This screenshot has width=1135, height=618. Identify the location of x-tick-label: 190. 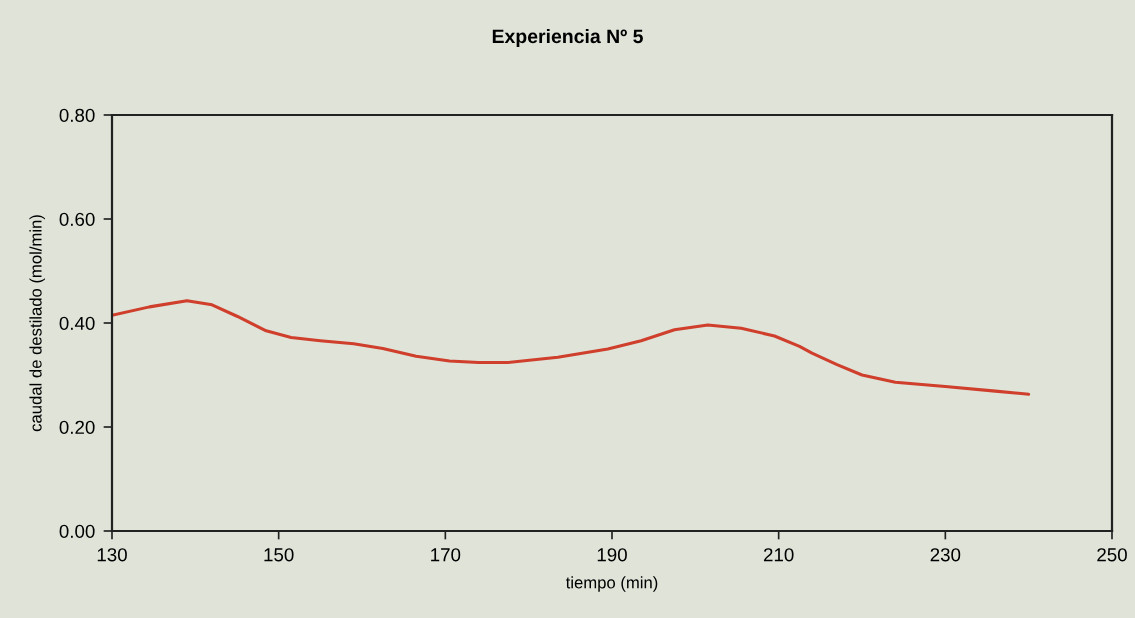
(612, 555).